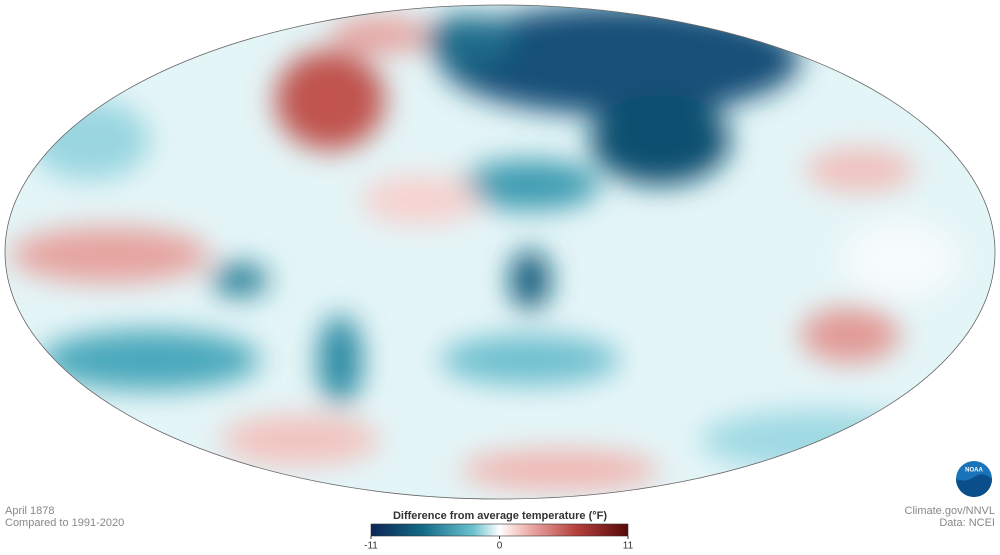 Image resolution: width=1000 pixels, height=555 pixels. I want to click on colorbar-tick-label: 11, so click(628, 546).